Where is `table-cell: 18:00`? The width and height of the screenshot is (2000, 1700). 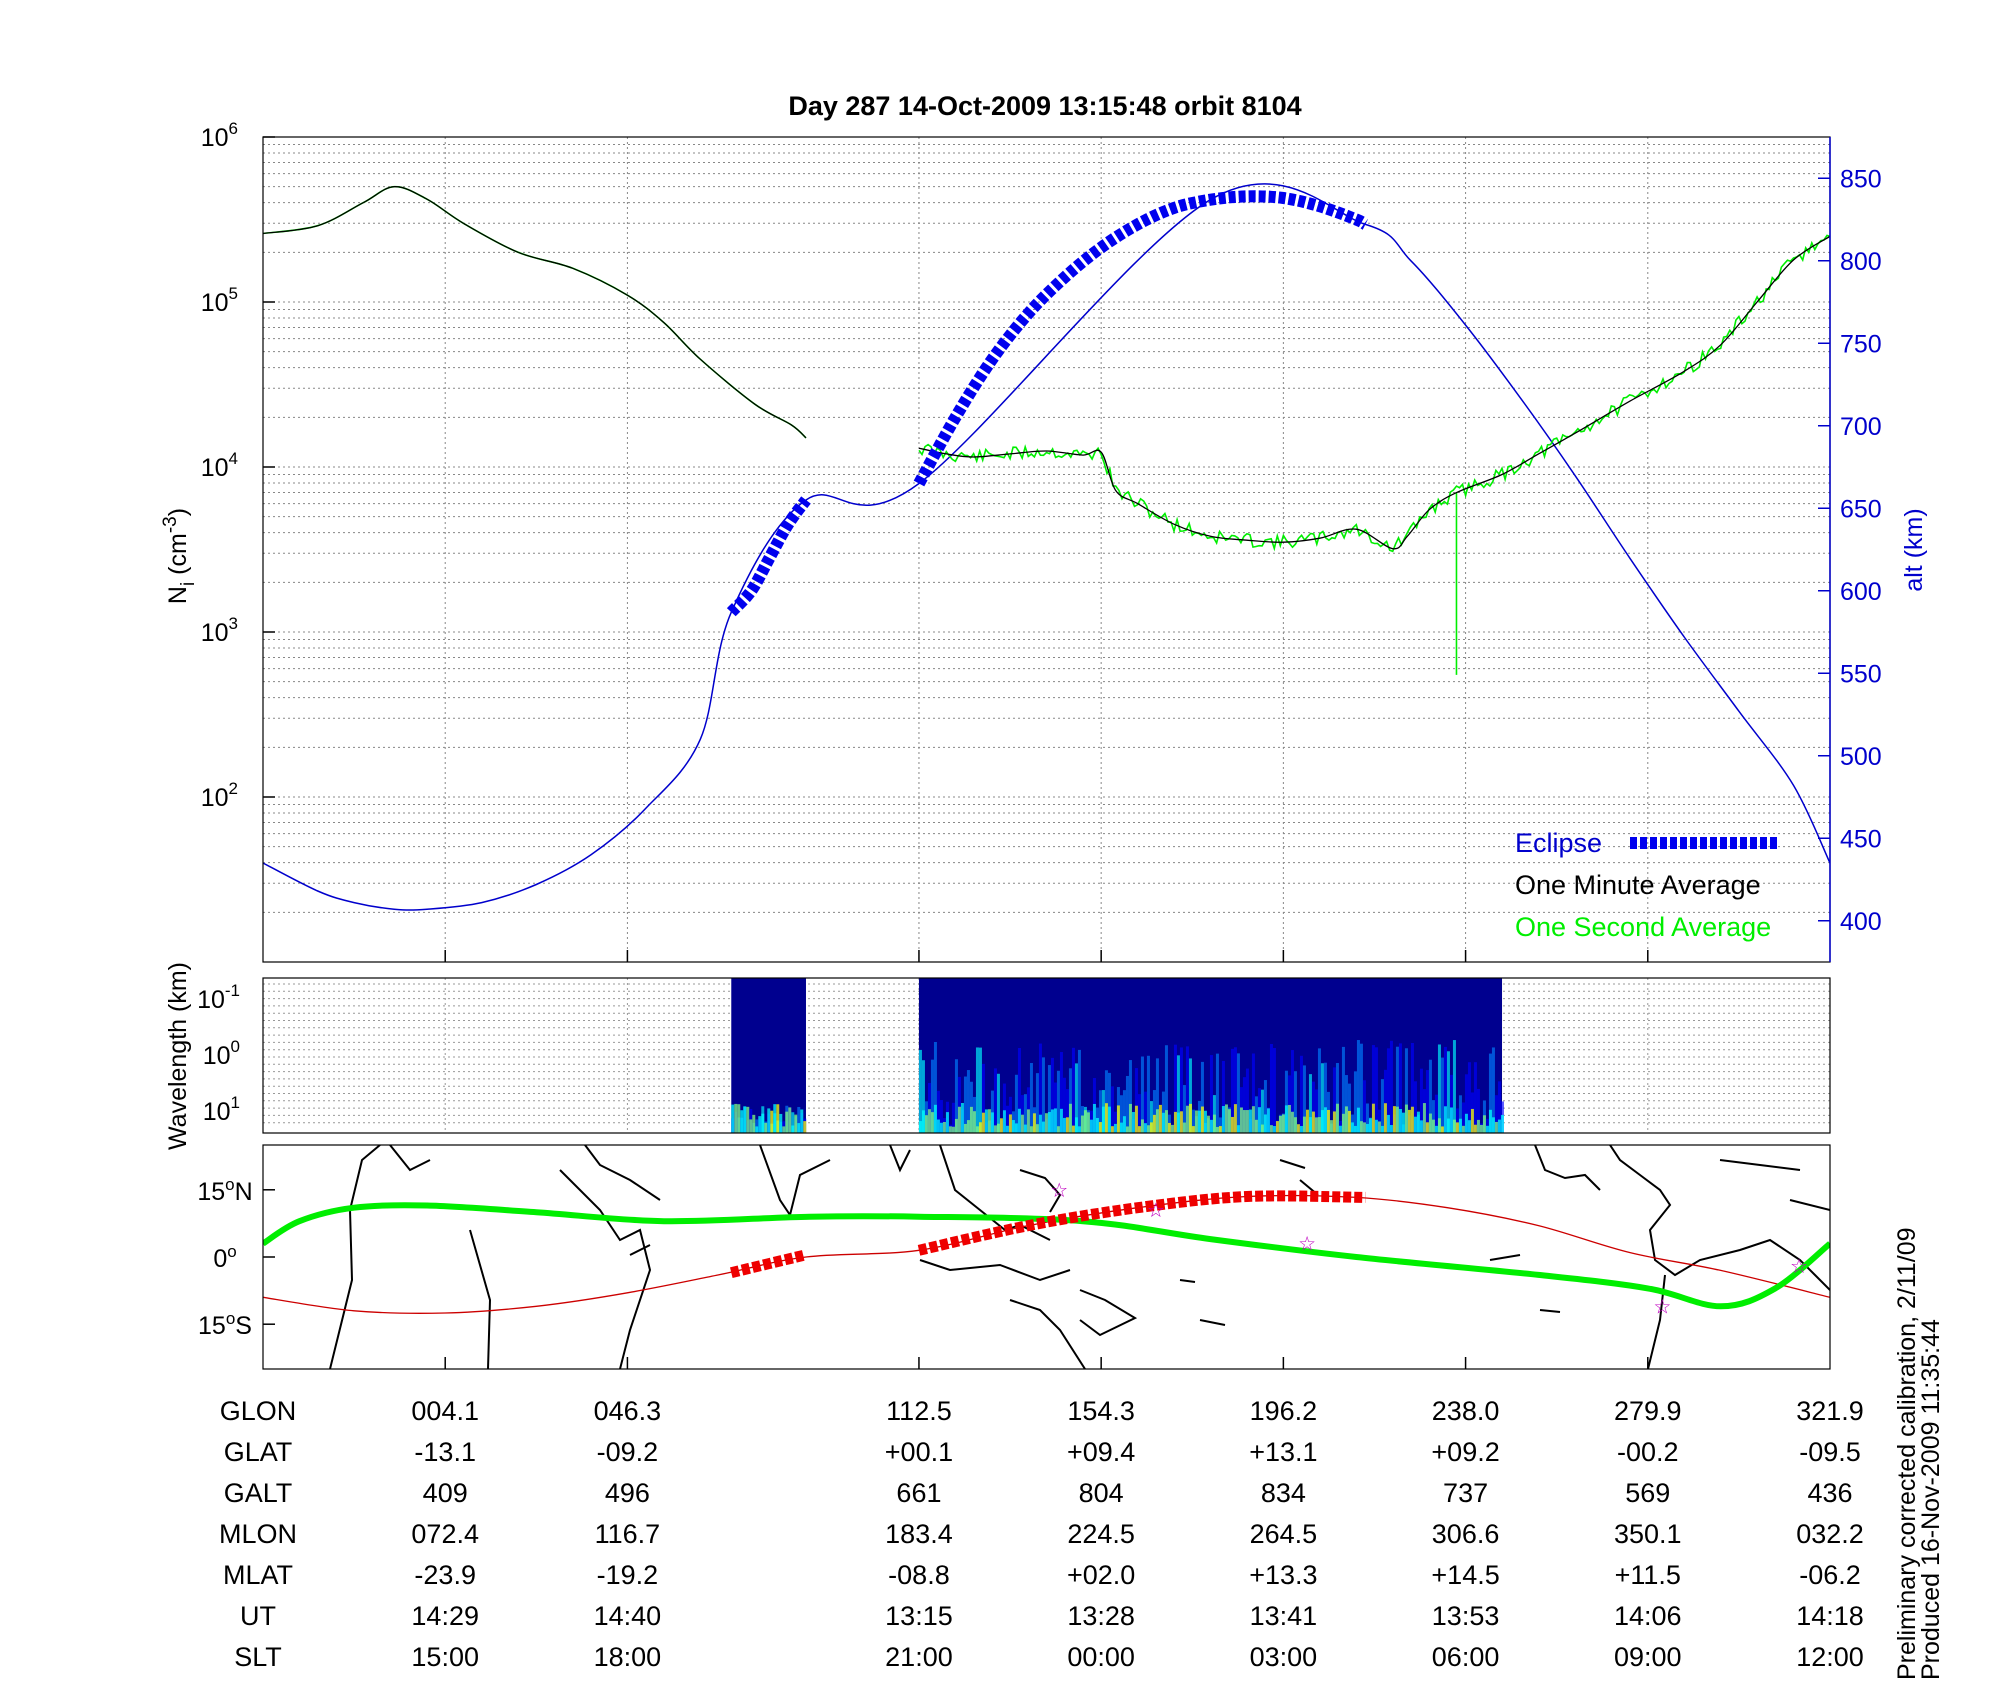 table-cell: 18:00 is located at coordinates (628, 1657).